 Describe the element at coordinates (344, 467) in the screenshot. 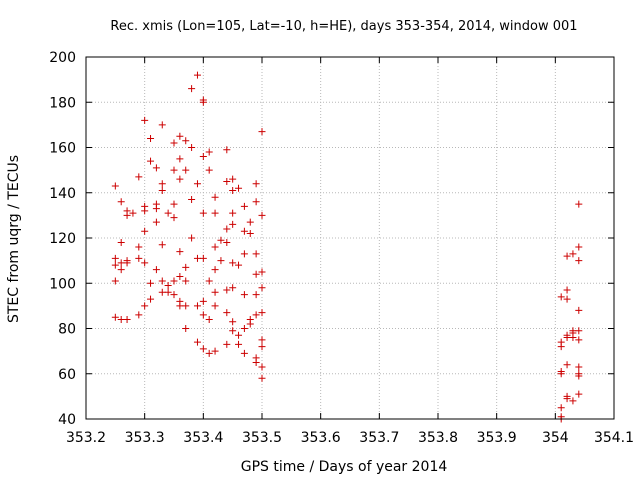

I see `x-axis-label: GPS time / Days of year 2014` at that location.